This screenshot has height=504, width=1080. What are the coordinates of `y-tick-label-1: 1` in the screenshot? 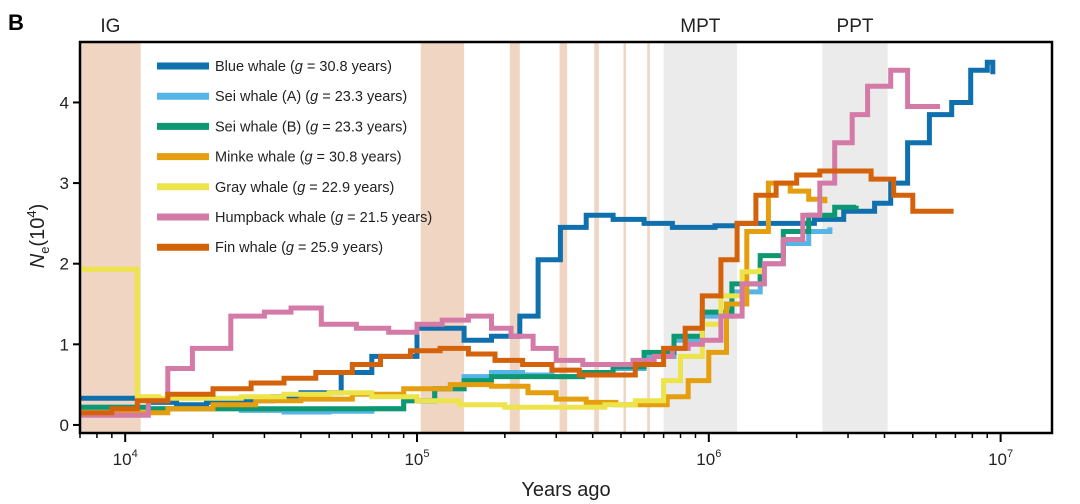 It's located at (64, 344).